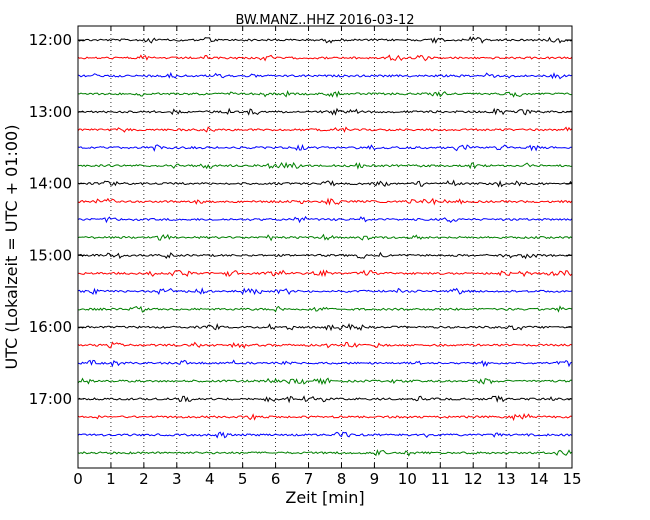 The height and width of the screenshot is (520, 650). I want to click on x-tick-label: 2, so click(144, 479).